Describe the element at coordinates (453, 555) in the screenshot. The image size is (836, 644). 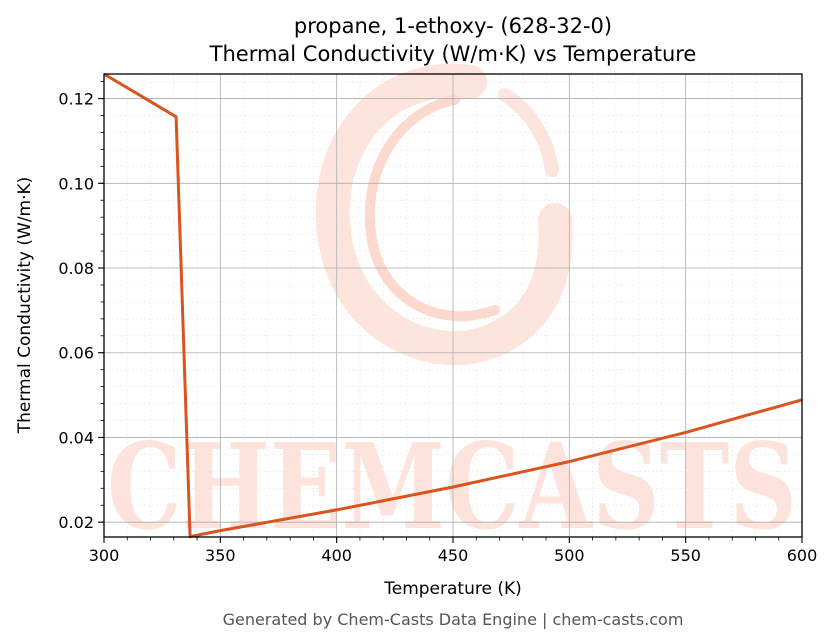
I see `x-tick-label: 450` at that location.